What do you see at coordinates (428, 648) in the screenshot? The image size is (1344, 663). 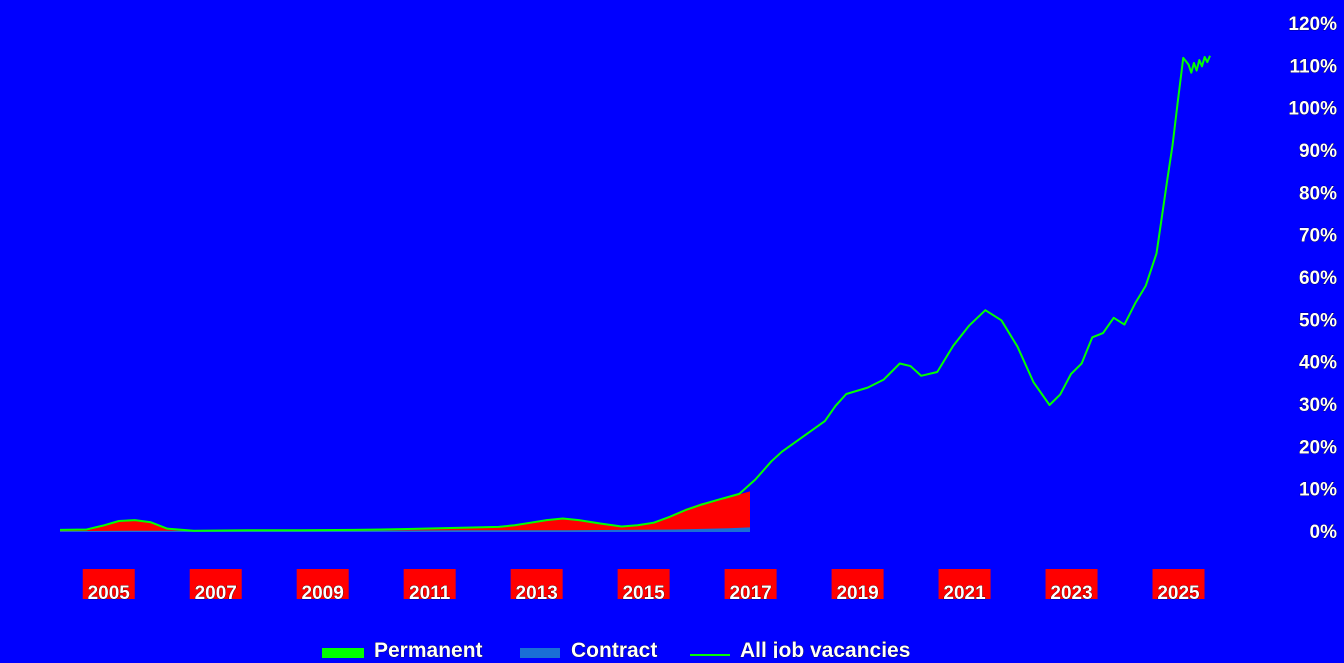 I see `legend-label-permanent: Permanent` at bounding box center [428, 648].